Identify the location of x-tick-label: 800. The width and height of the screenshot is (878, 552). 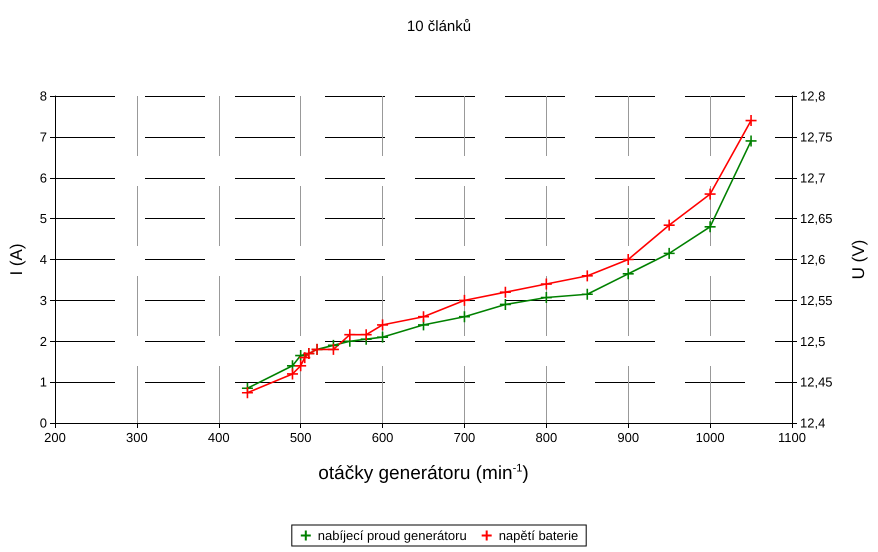
(546, 437).